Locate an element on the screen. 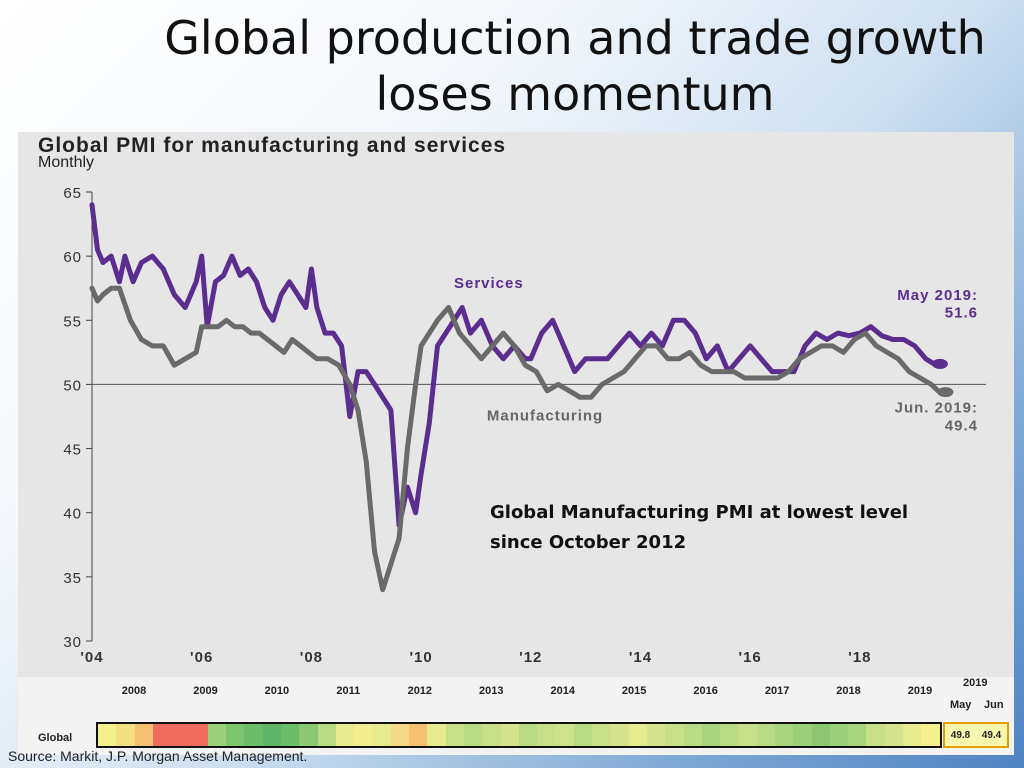  x-tick-label: '10 is located at coordinates (420, 657).